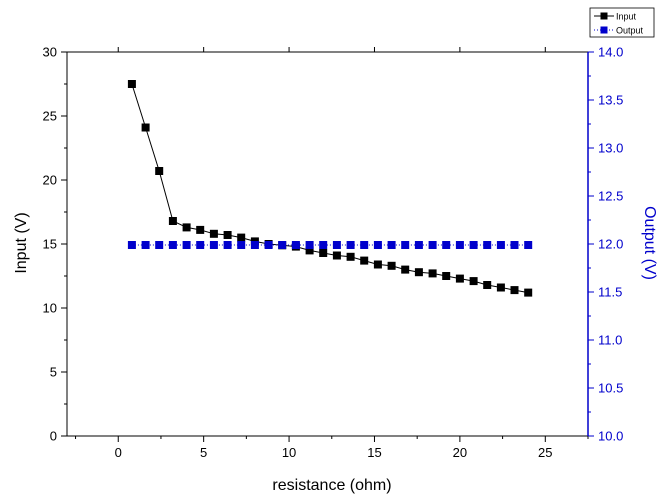  Describe the element at coordinates (53, 436) in the screenshot. I see `left-y-tick-label: 0` at that location.